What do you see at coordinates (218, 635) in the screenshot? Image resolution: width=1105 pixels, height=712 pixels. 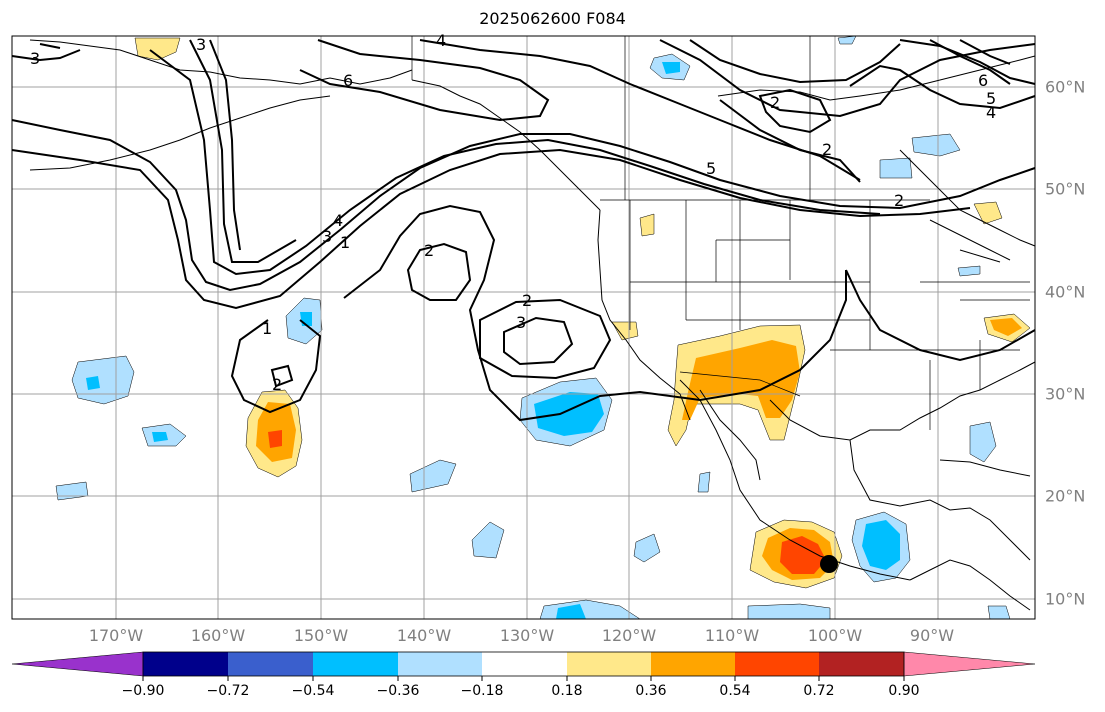 I see `longitude-label: 160°W` at bounding box center [218, 635].